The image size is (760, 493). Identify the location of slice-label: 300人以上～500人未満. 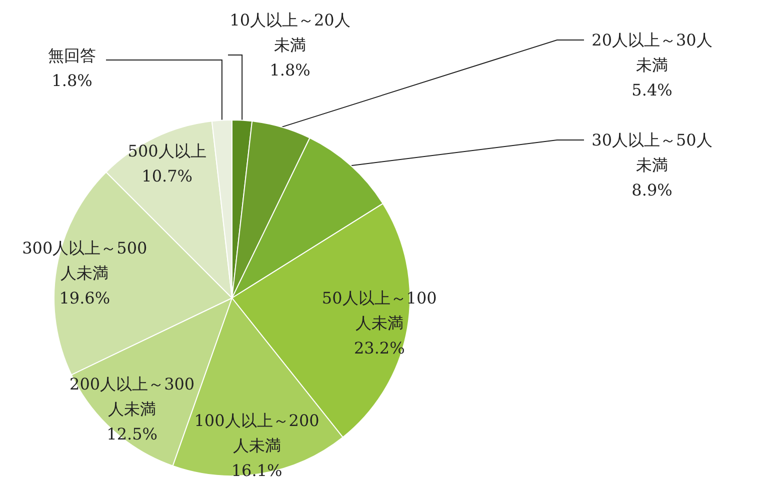
(85, 260).